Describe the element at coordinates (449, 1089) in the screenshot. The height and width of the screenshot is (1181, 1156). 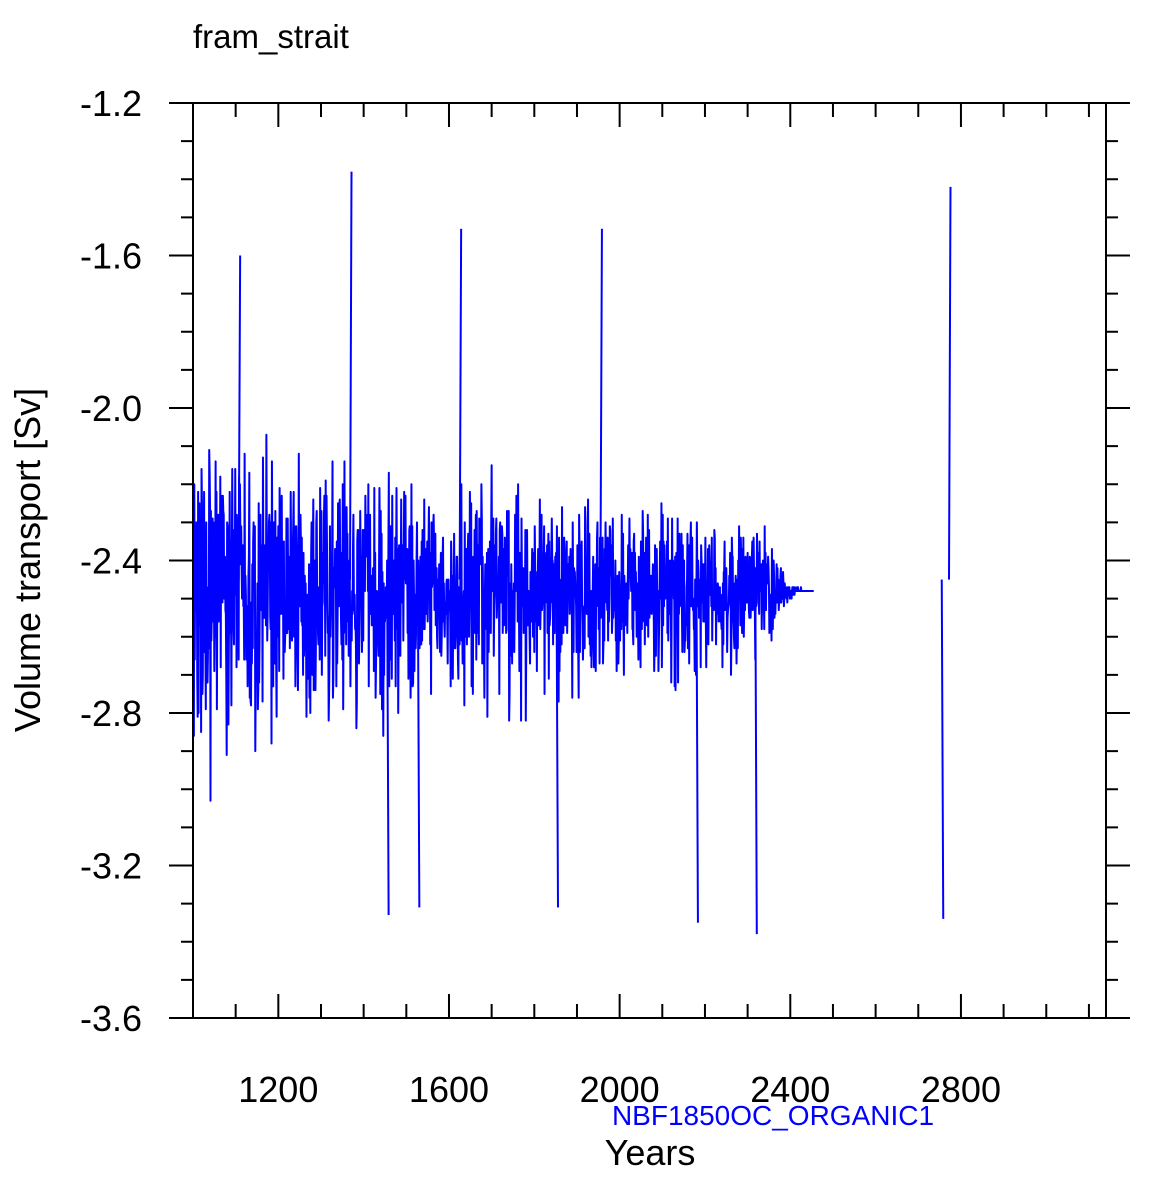
I see `x-tick-label: 1600` at that location.